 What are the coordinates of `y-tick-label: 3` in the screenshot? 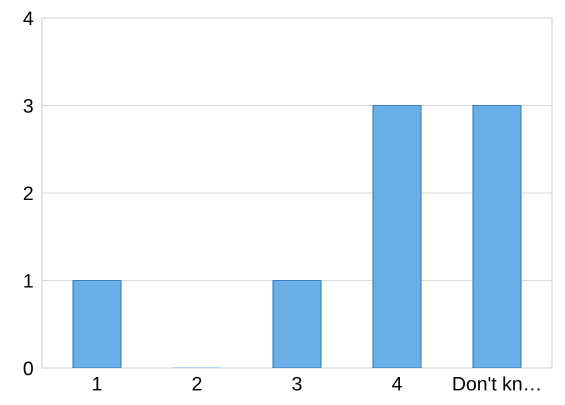 It's located at (28, 105).